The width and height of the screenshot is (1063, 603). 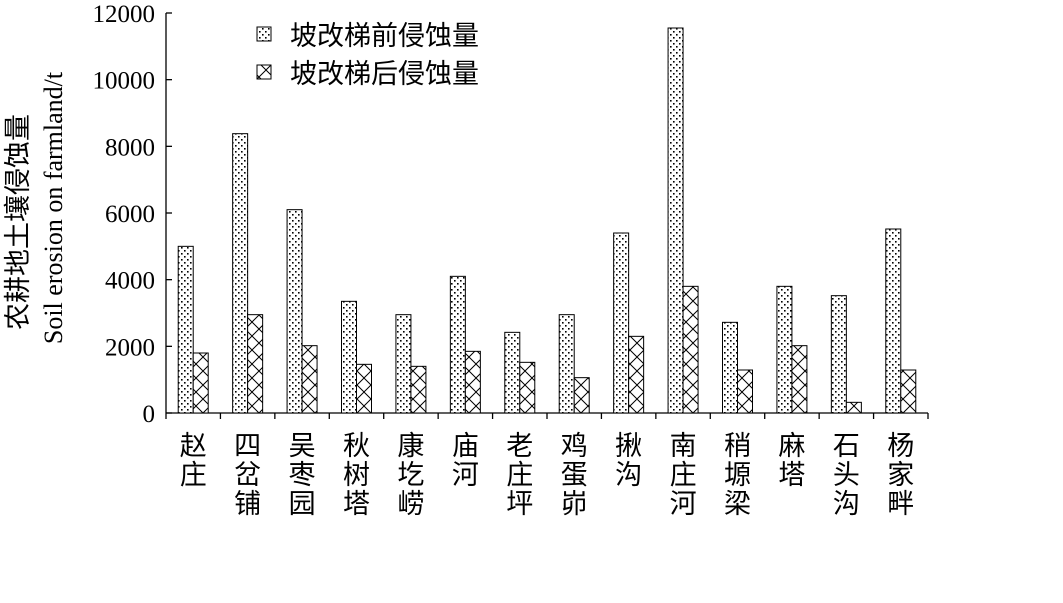 What do you see at coordinates (628, 460) in the screenshot?
I see `x-tick-label: 揪沟` at bounding box center [628, 460].